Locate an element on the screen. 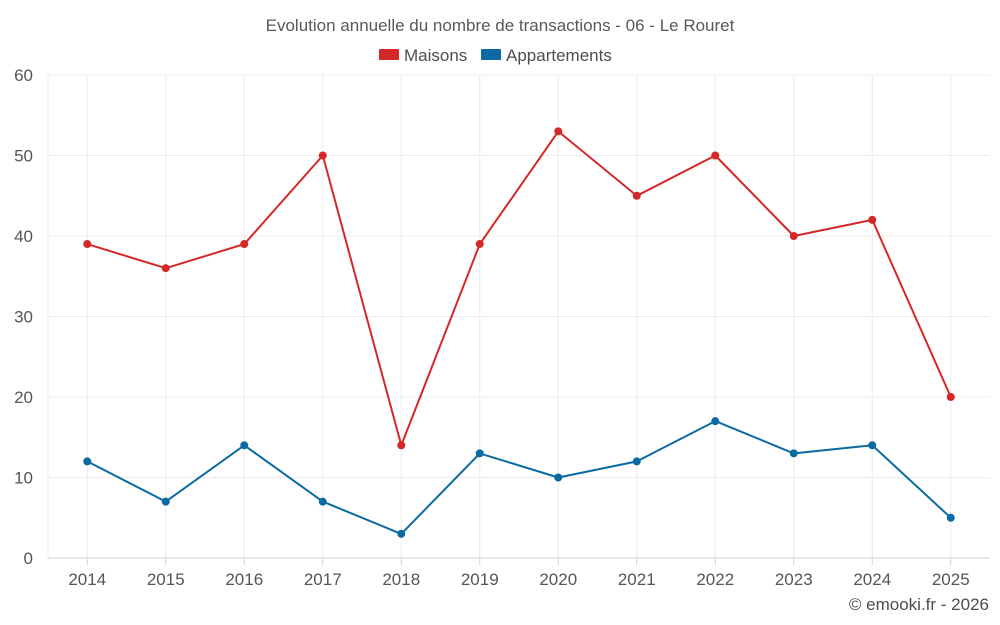  x-tick-label: 2020 is located at coordinates (558, 579).